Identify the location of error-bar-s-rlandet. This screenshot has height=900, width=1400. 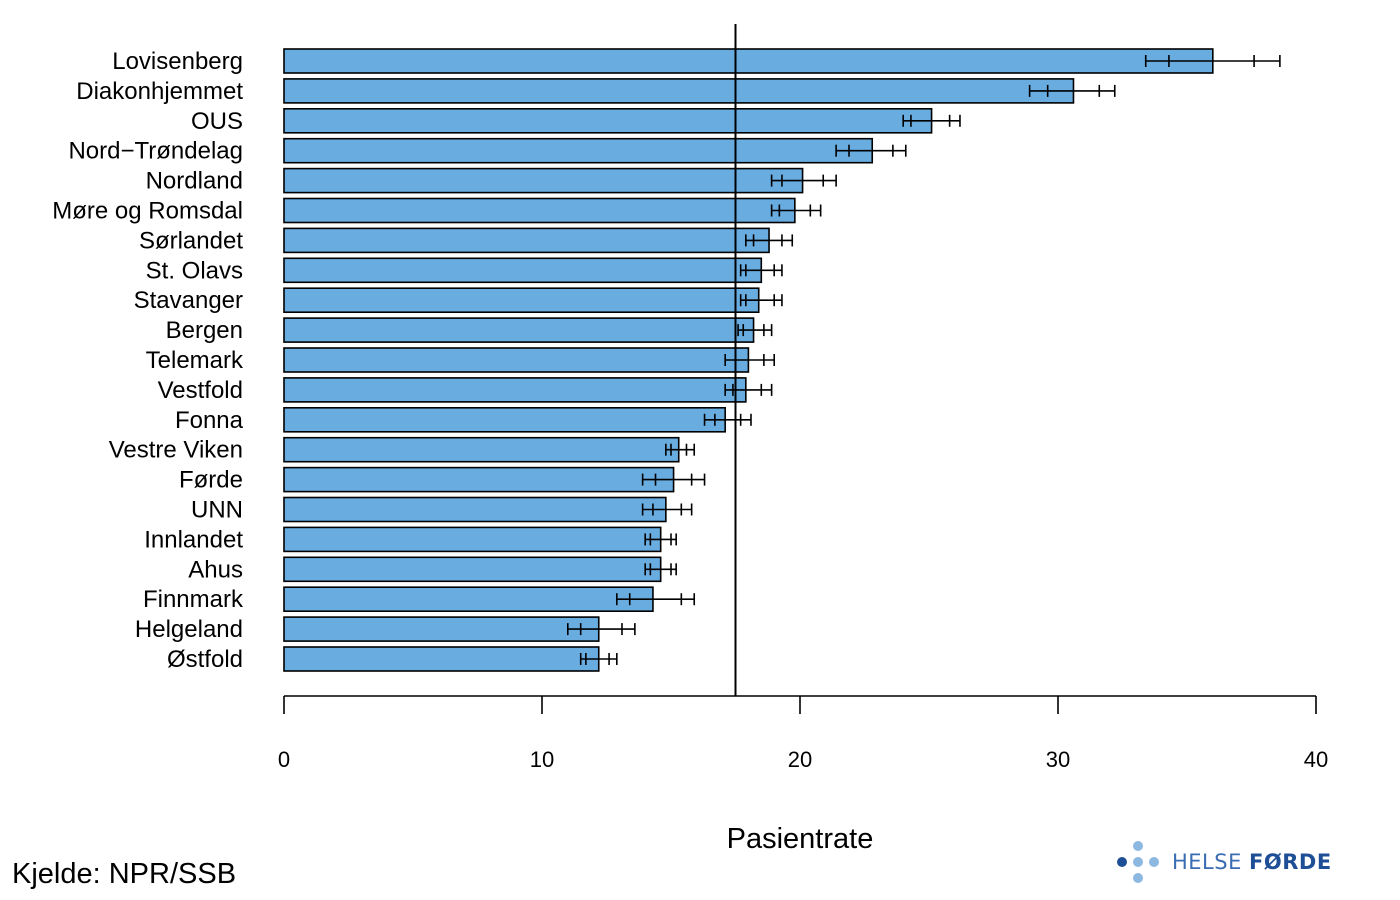
(769, 240).